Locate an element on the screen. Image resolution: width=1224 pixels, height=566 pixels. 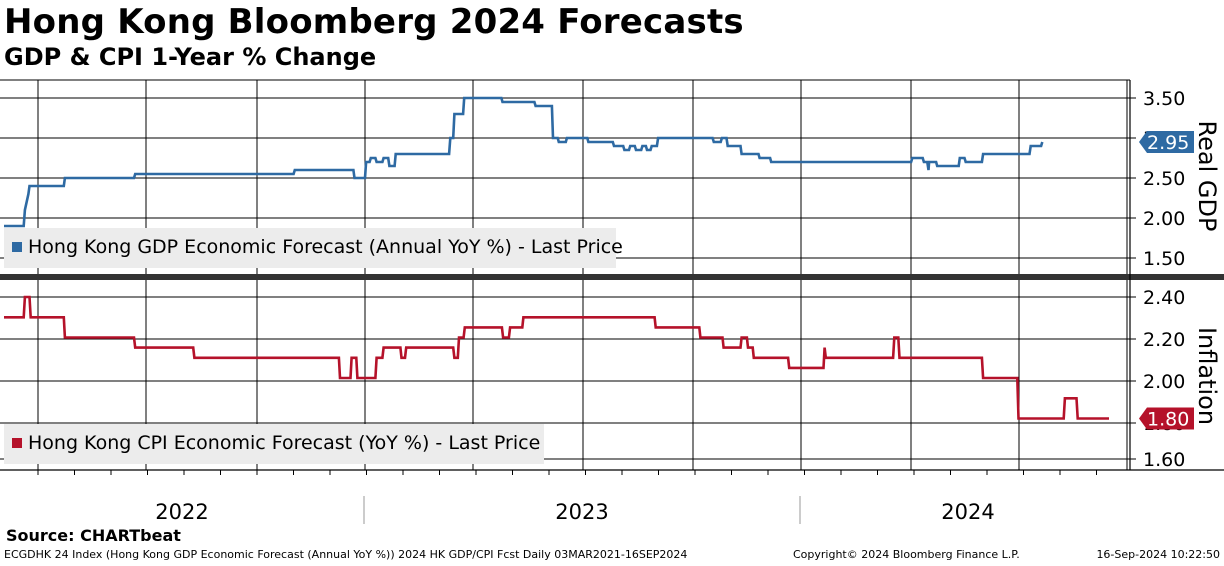
last-value-label: 1.80 is located at coordinates (1168, 420).